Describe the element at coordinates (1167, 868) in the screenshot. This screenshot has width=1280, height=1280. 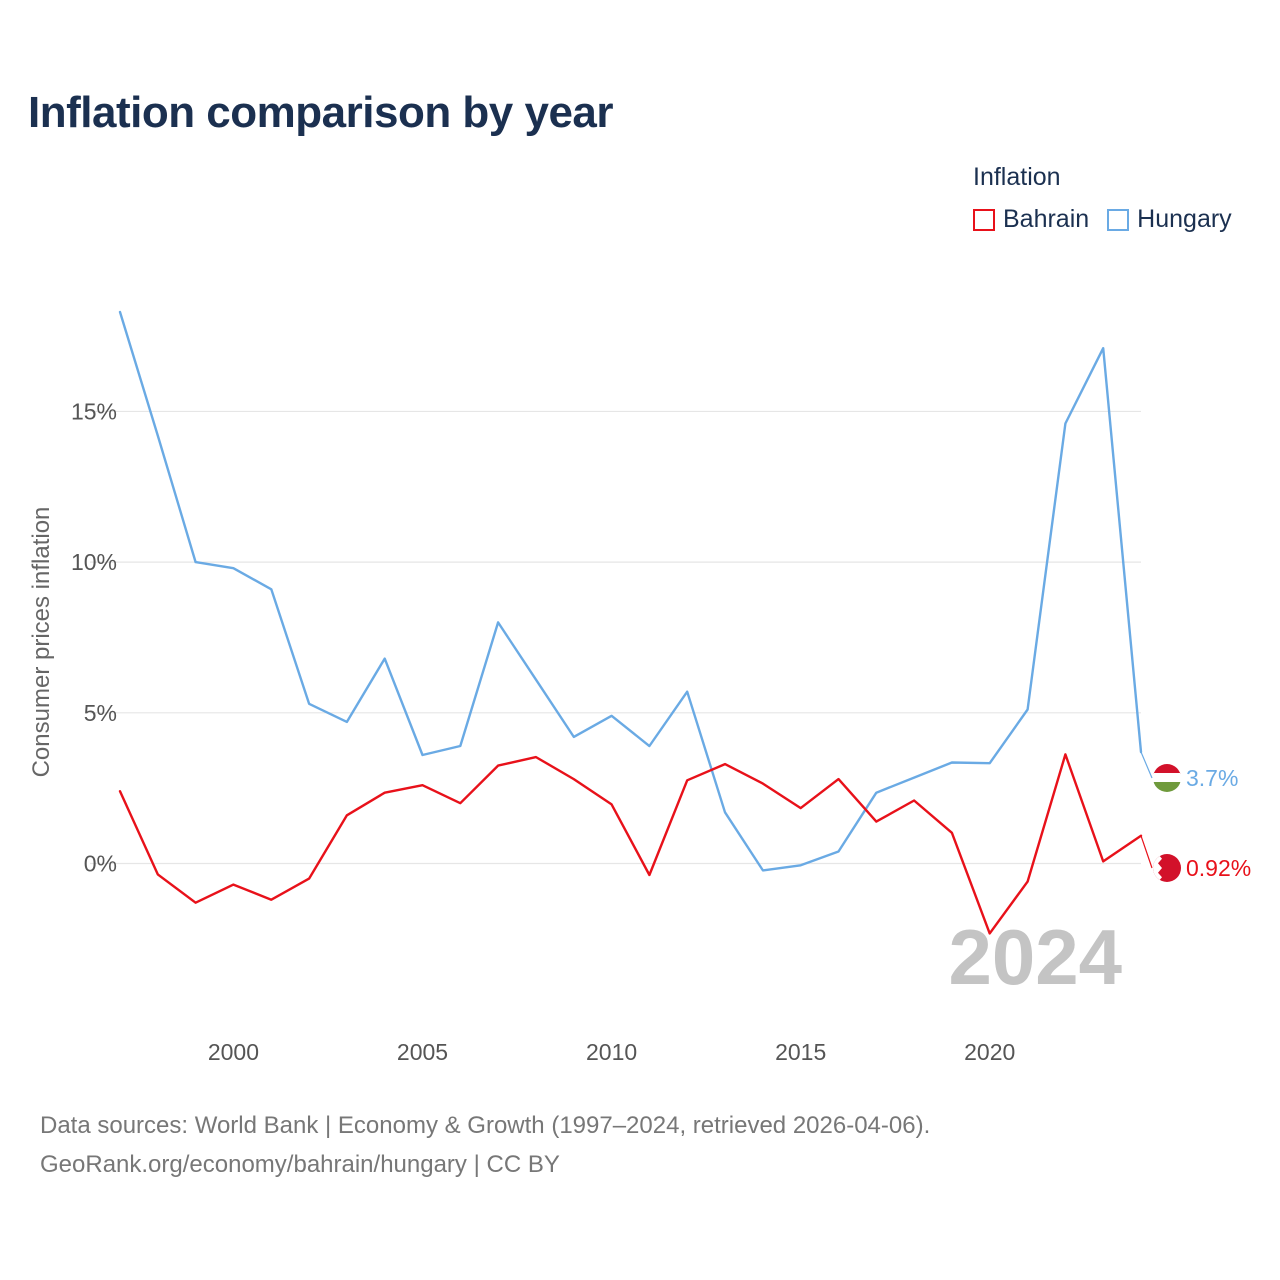
I see `bahrain-flag-icon` at that location.